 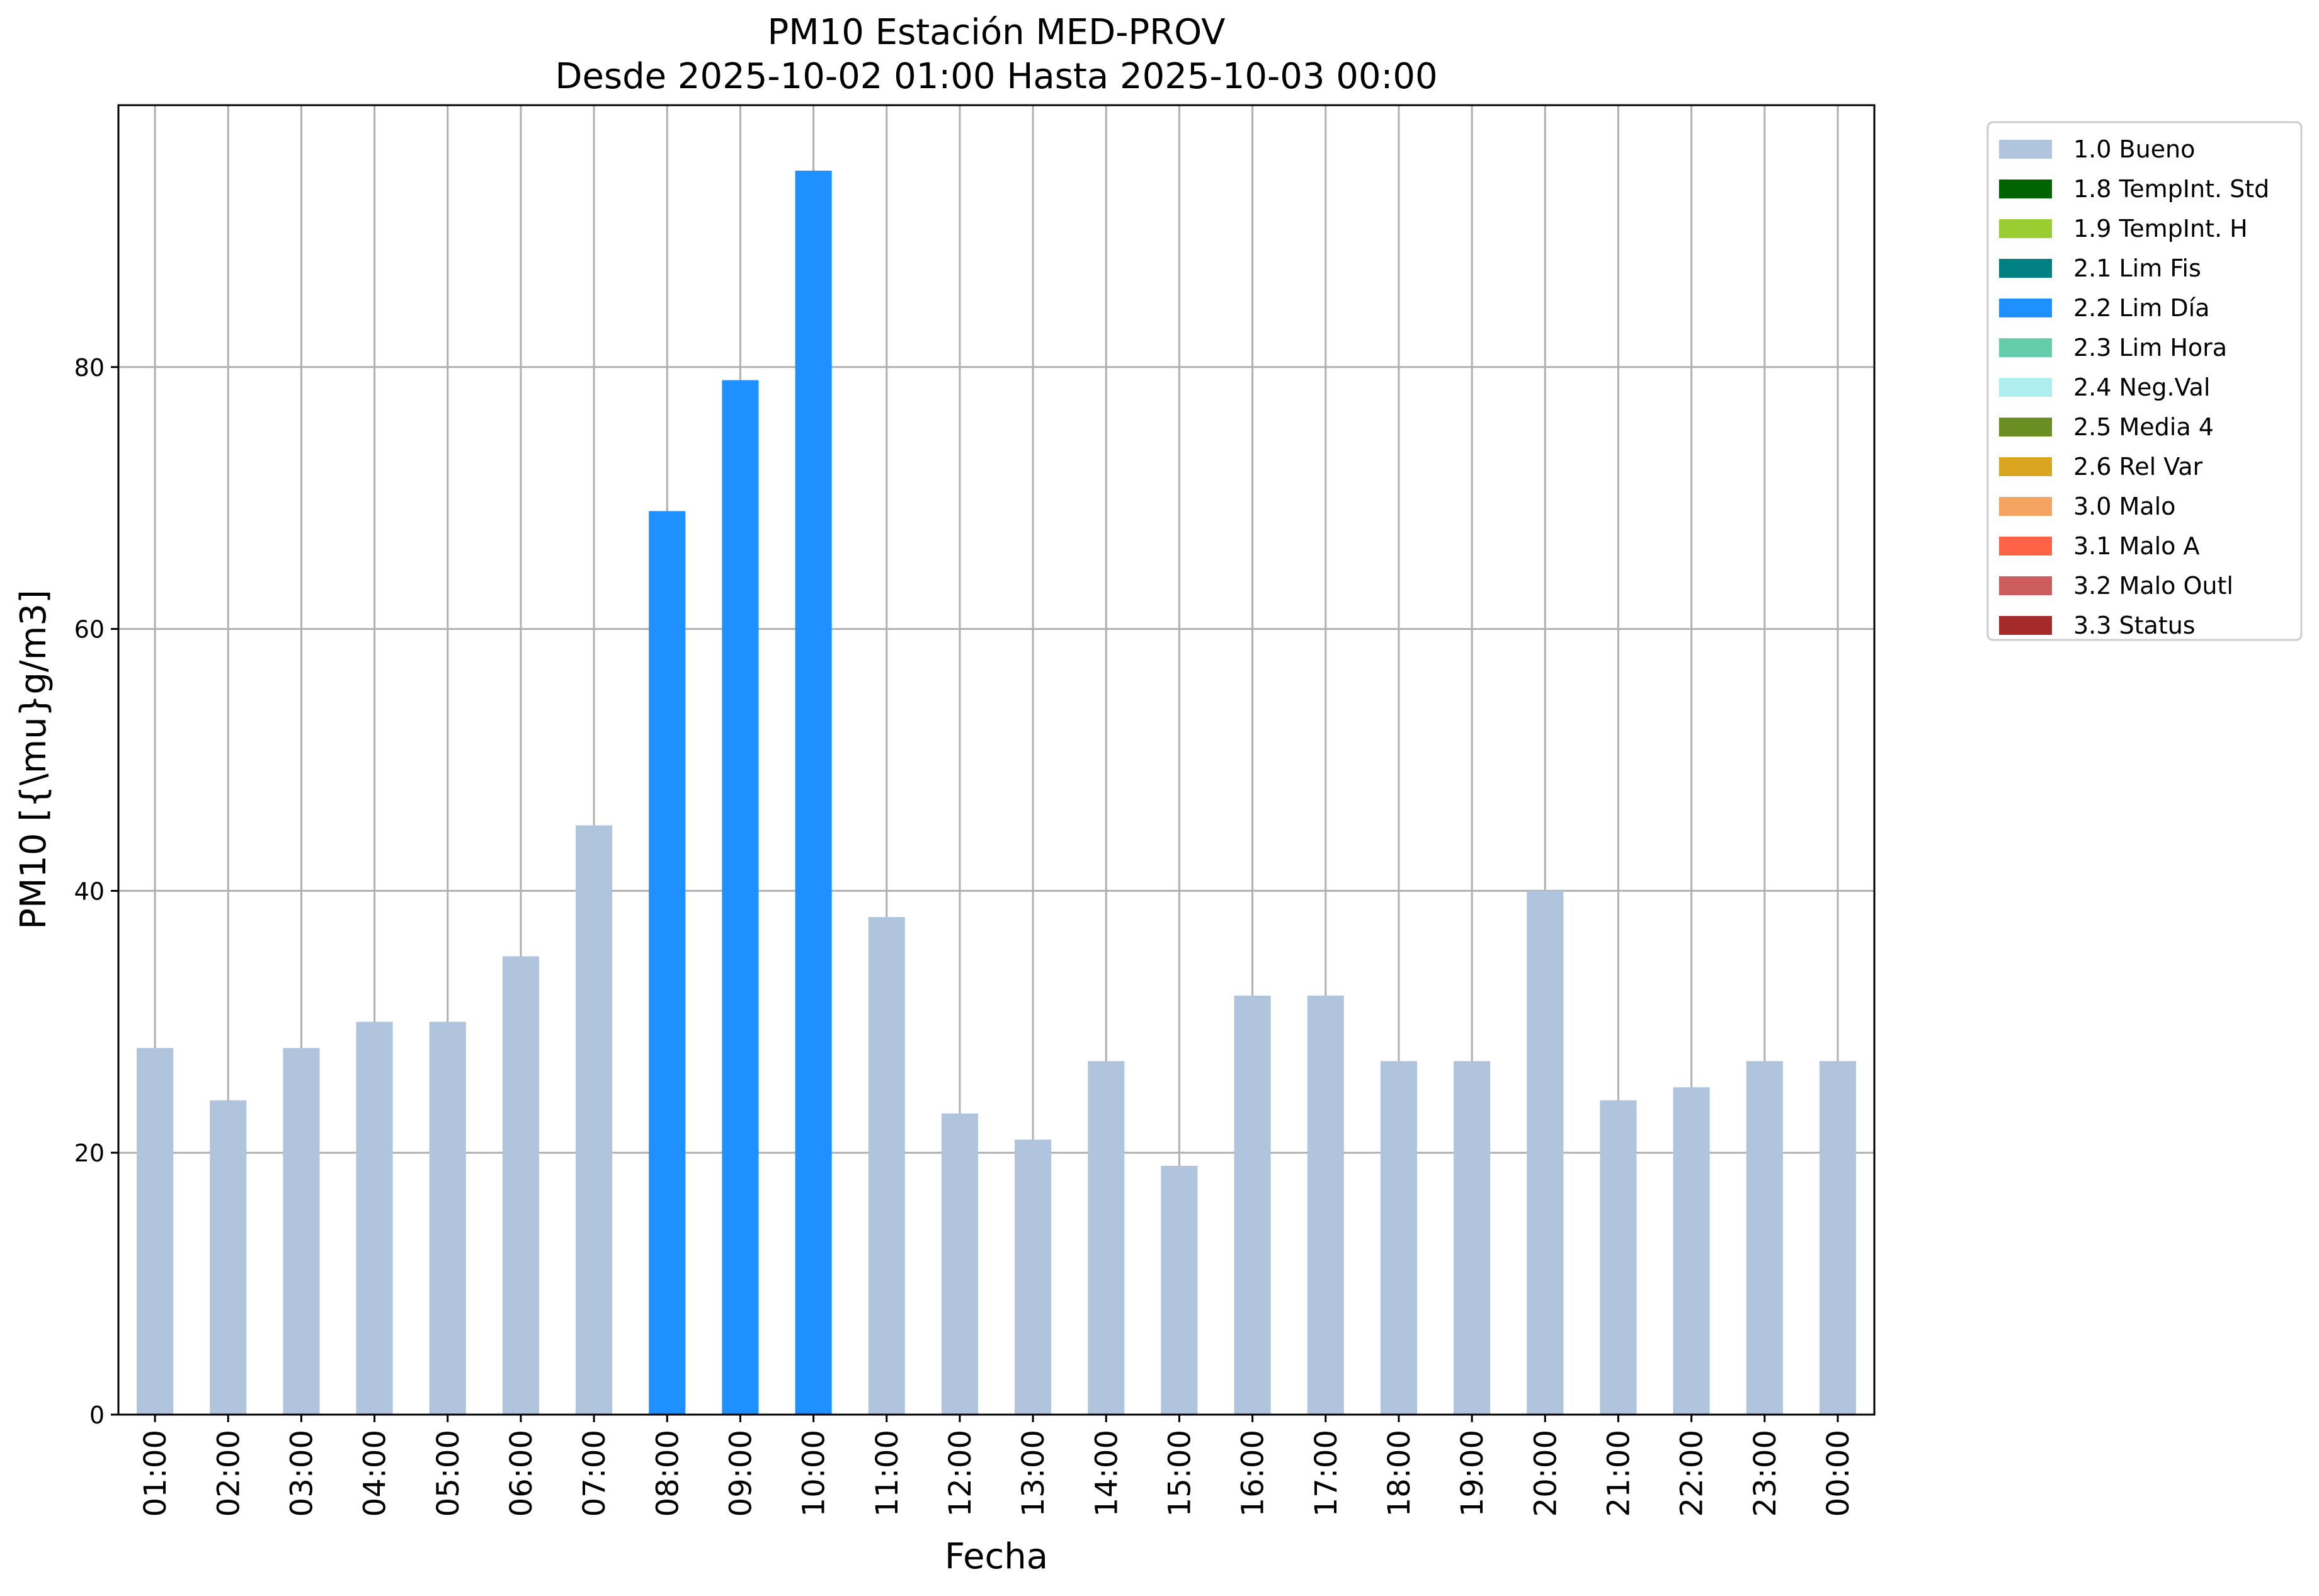 I want to click on x-tick-label: 16:00, so click(x=1253, y=1473).